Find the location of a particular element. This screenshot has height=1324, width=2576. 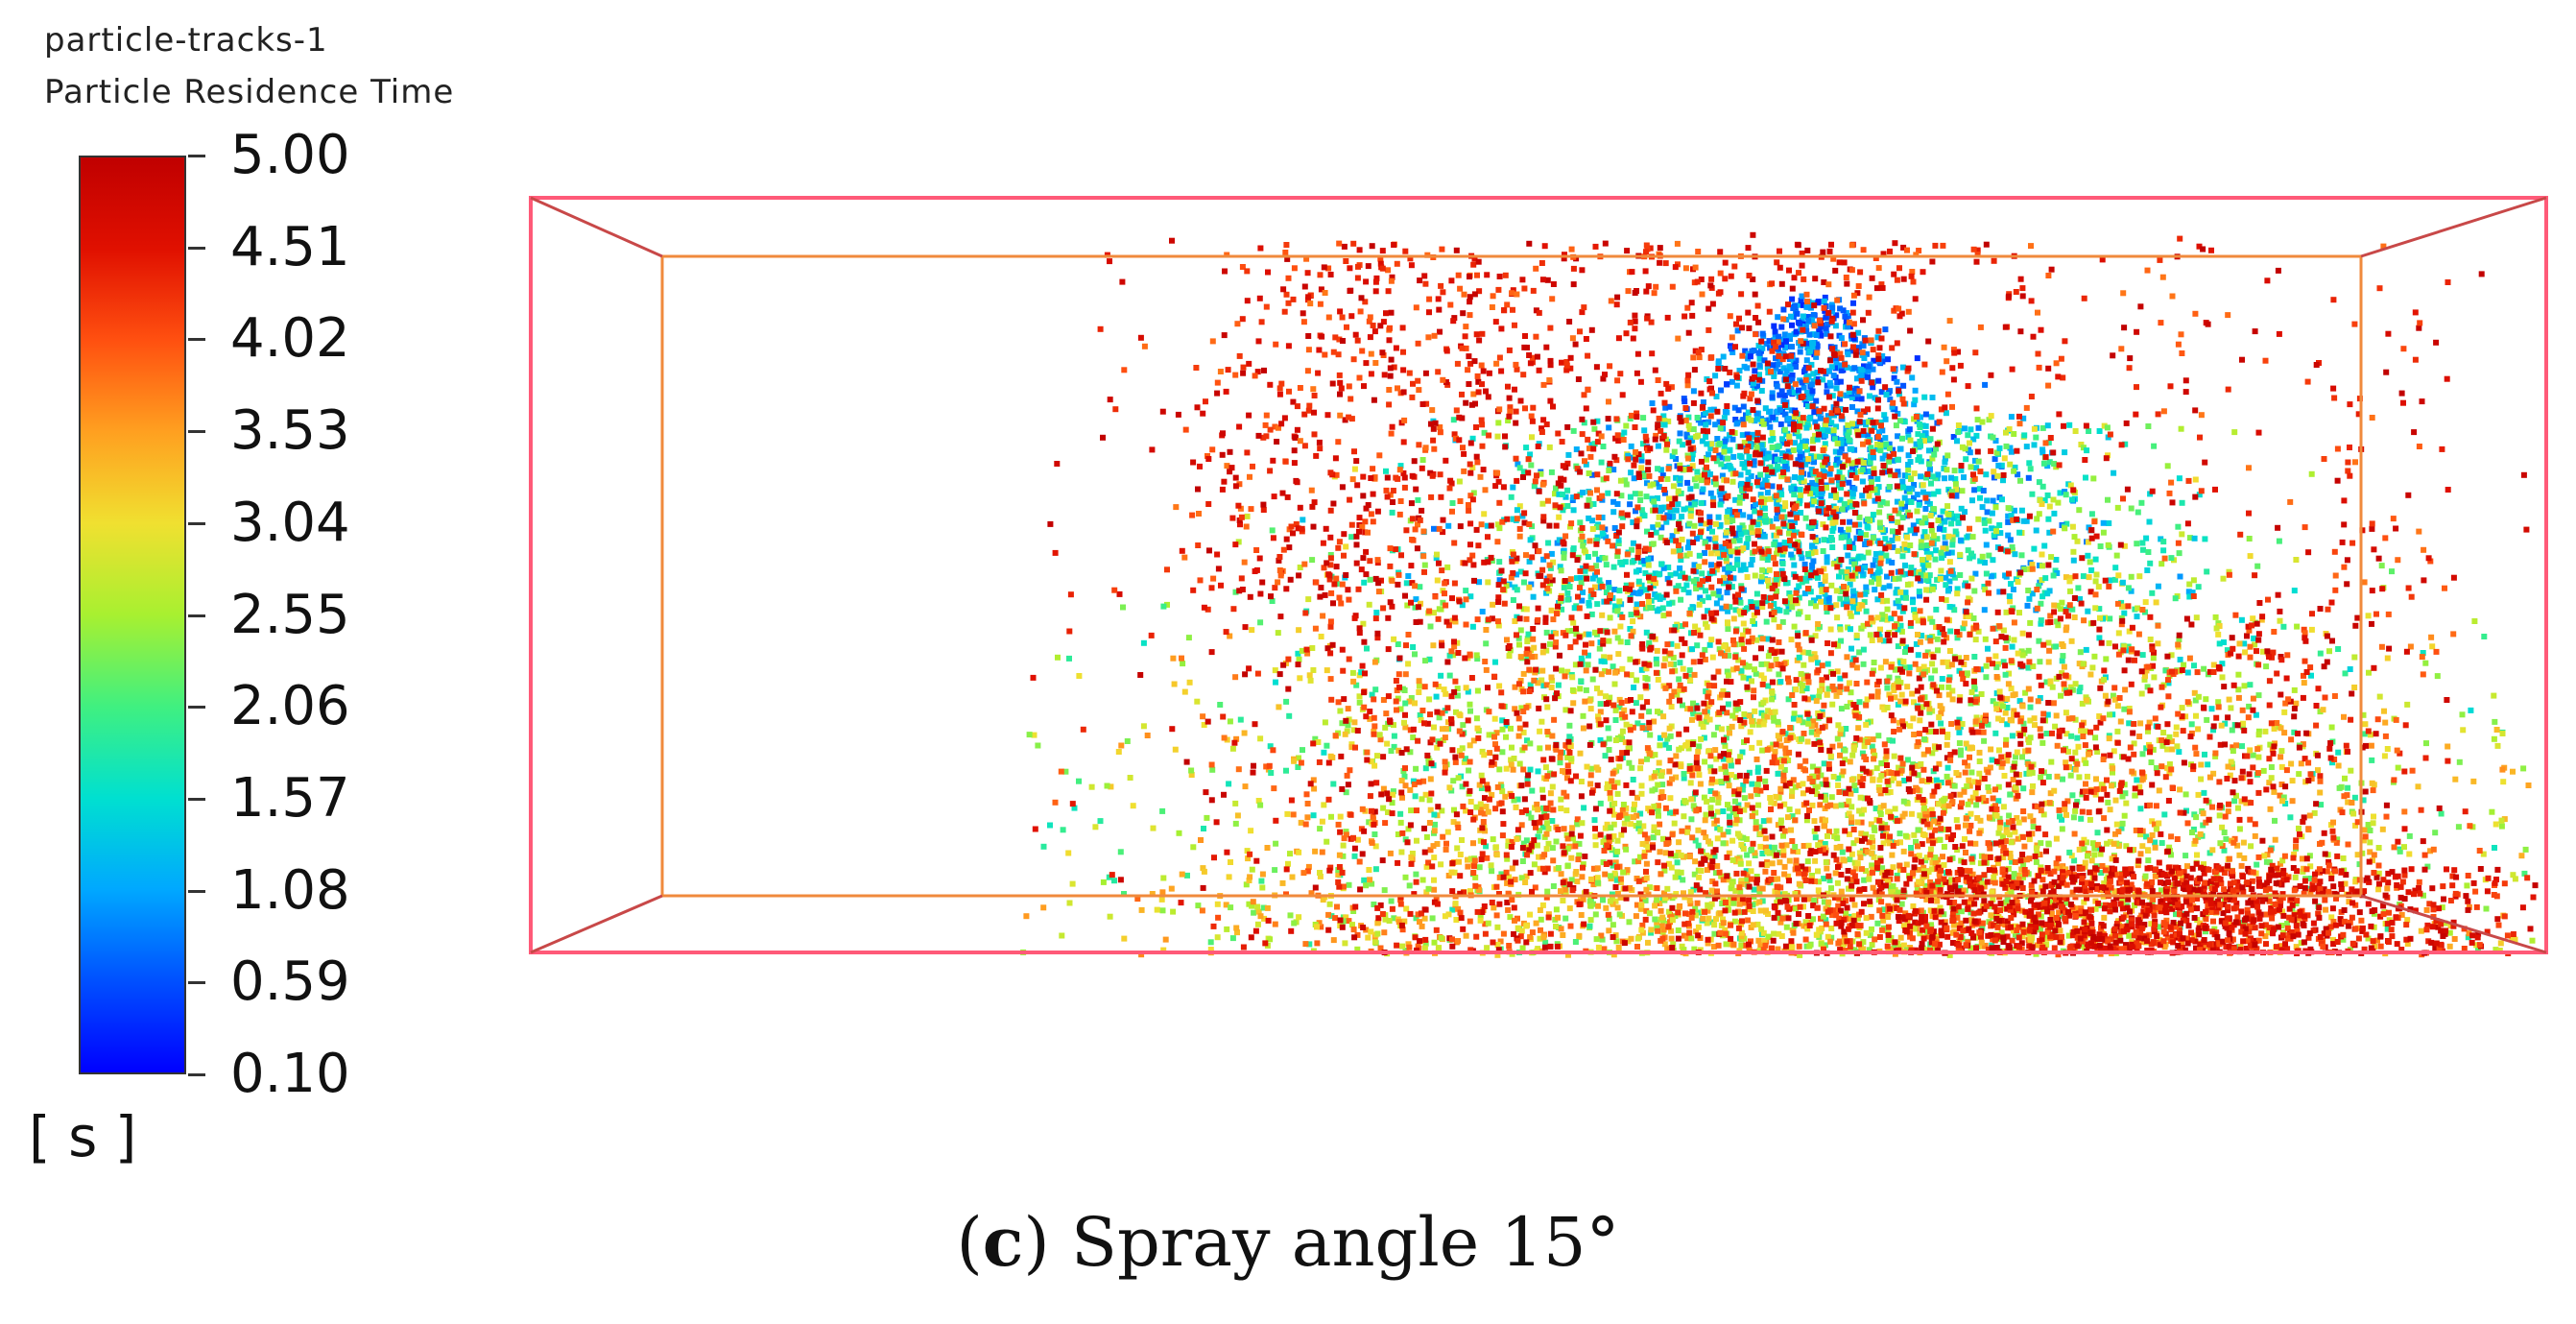

caption-text: Spray angle 15° is located at coordinates (1345, 1243).